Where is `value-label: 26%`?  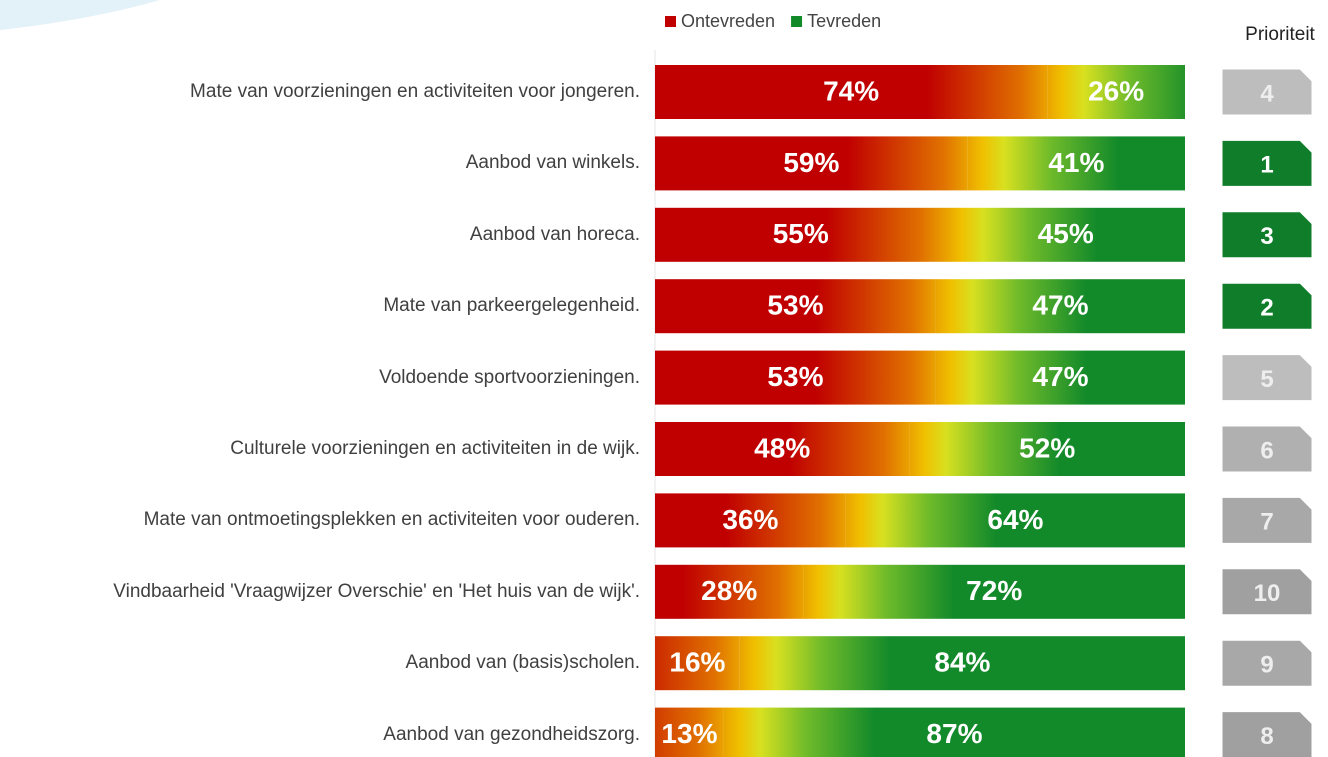 value-label: 26% is located at coordinates (1116, 90).